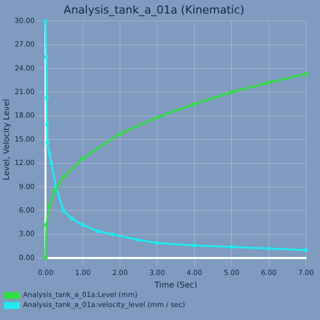 This screenshot has height=320, width=320. I want to click on chart-title: Analysis_tank_a_01a (Kinematic), so click(154, 9).